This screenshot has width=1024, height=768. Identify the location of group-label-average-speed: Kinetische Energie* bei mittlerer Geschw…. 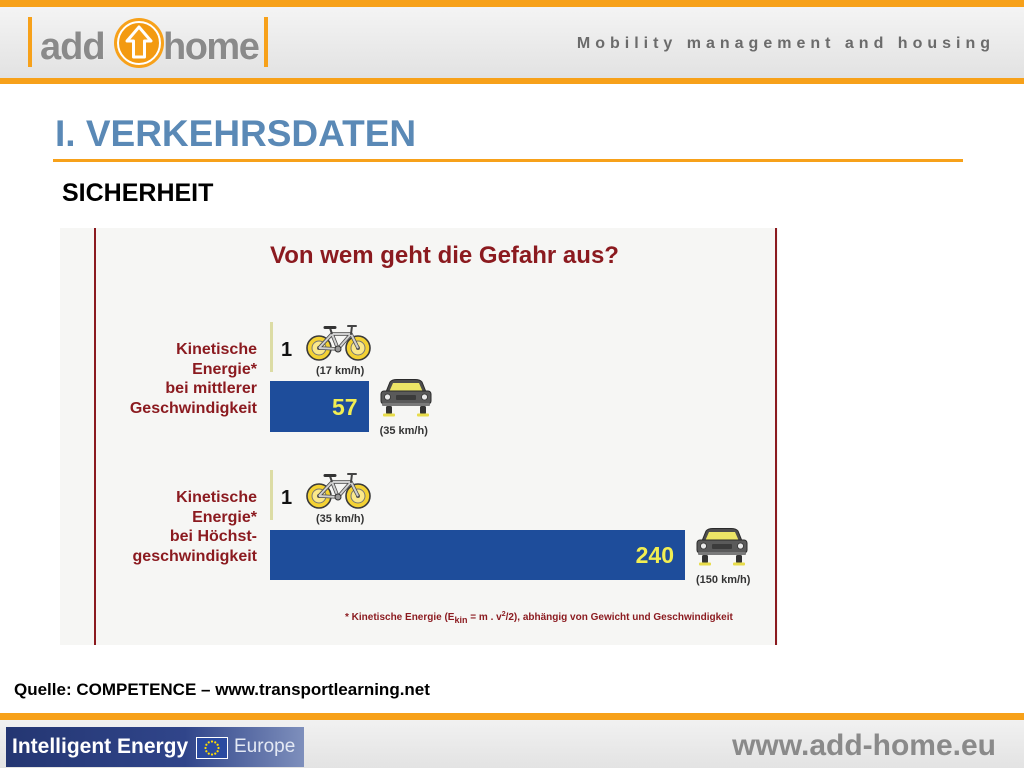
(163, 379).